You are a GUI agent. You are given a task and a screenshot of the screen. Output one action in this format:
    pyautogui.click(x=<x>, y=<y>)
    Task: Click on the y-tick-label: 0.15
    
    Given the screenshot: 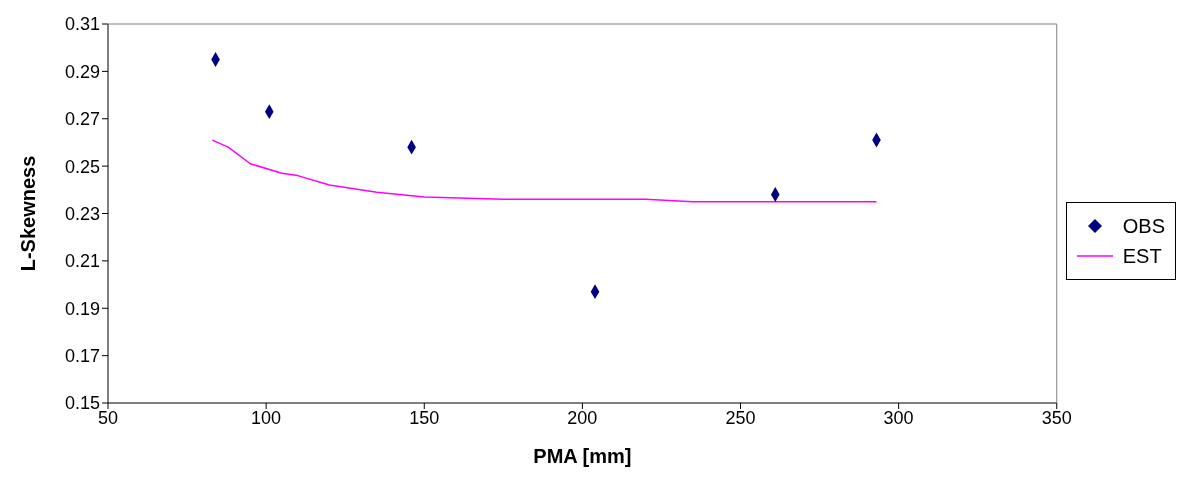 What is the action you would take?
    pyautogui.click(x=82, y=403)
    